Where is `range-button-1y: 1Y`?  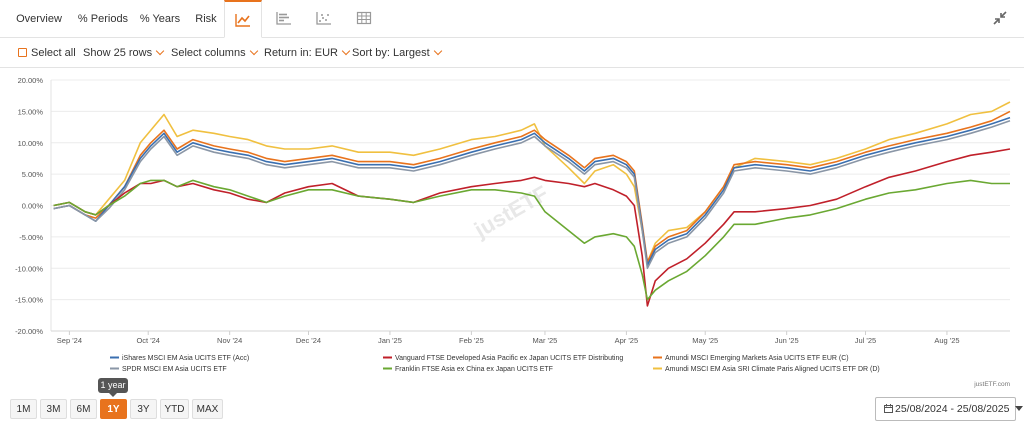
range-button-1y: 1Y is located at coordinates (113, 409).